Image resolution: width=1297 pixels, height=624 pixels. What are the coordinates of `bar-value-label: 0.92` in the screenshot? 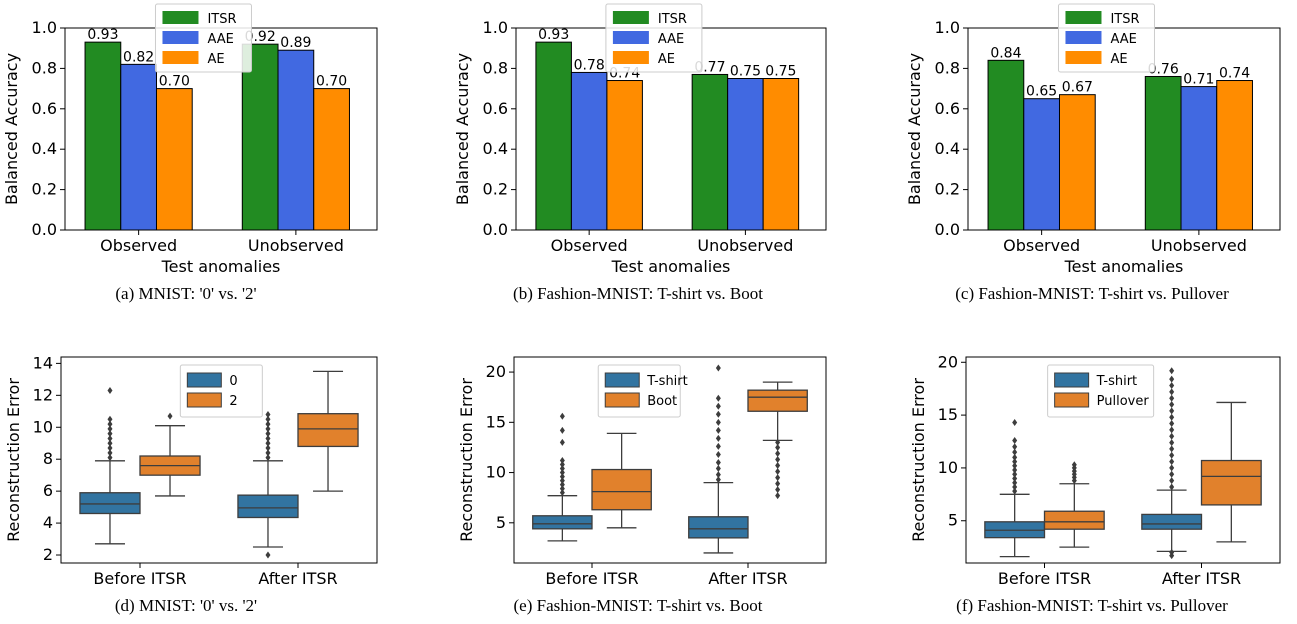 It's located at (260, 37).